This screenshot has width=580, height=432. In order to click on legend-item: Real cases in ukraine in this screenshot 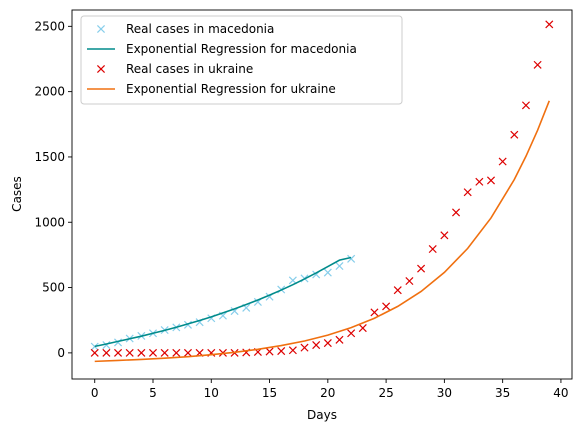, I will do `click(174, 69)`.